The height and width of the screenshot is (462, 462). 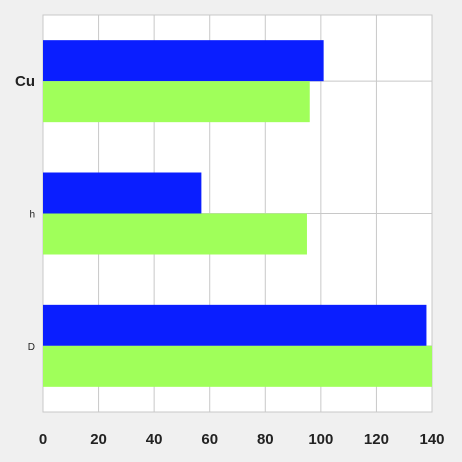 I want to click on bar-series-1-h, so click(x=122, y=193).